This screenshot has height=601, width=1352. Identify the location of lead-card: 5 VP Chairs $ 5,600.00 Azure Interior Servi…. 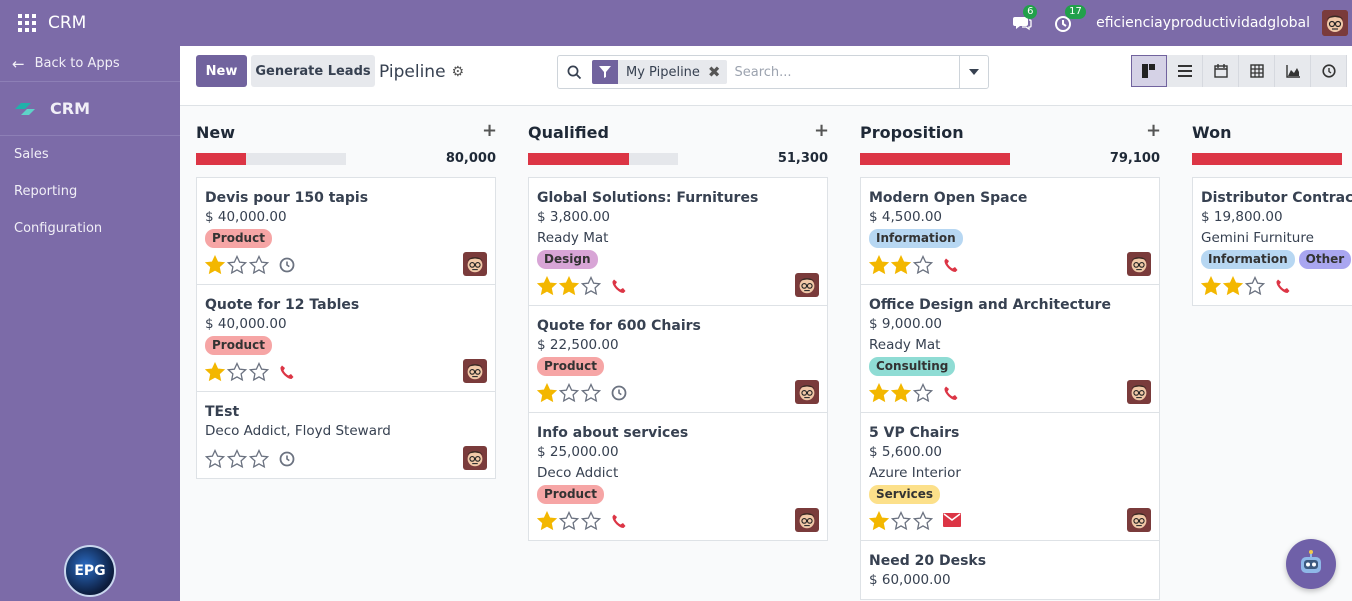
(1010, 476).